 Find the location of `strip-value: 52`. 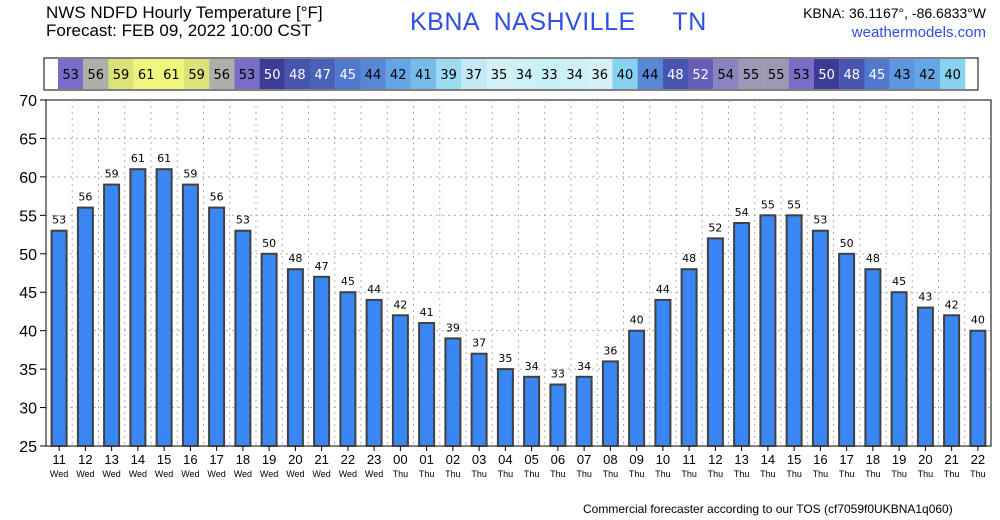

strip-value: 52 is located at coordinates (700, 75).